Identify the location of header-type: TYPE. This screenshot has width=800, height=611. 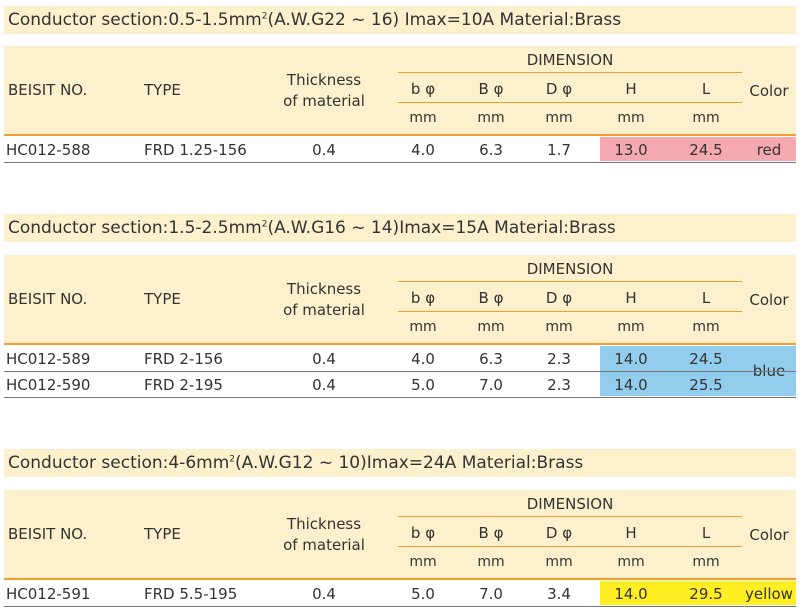
(162, 534).